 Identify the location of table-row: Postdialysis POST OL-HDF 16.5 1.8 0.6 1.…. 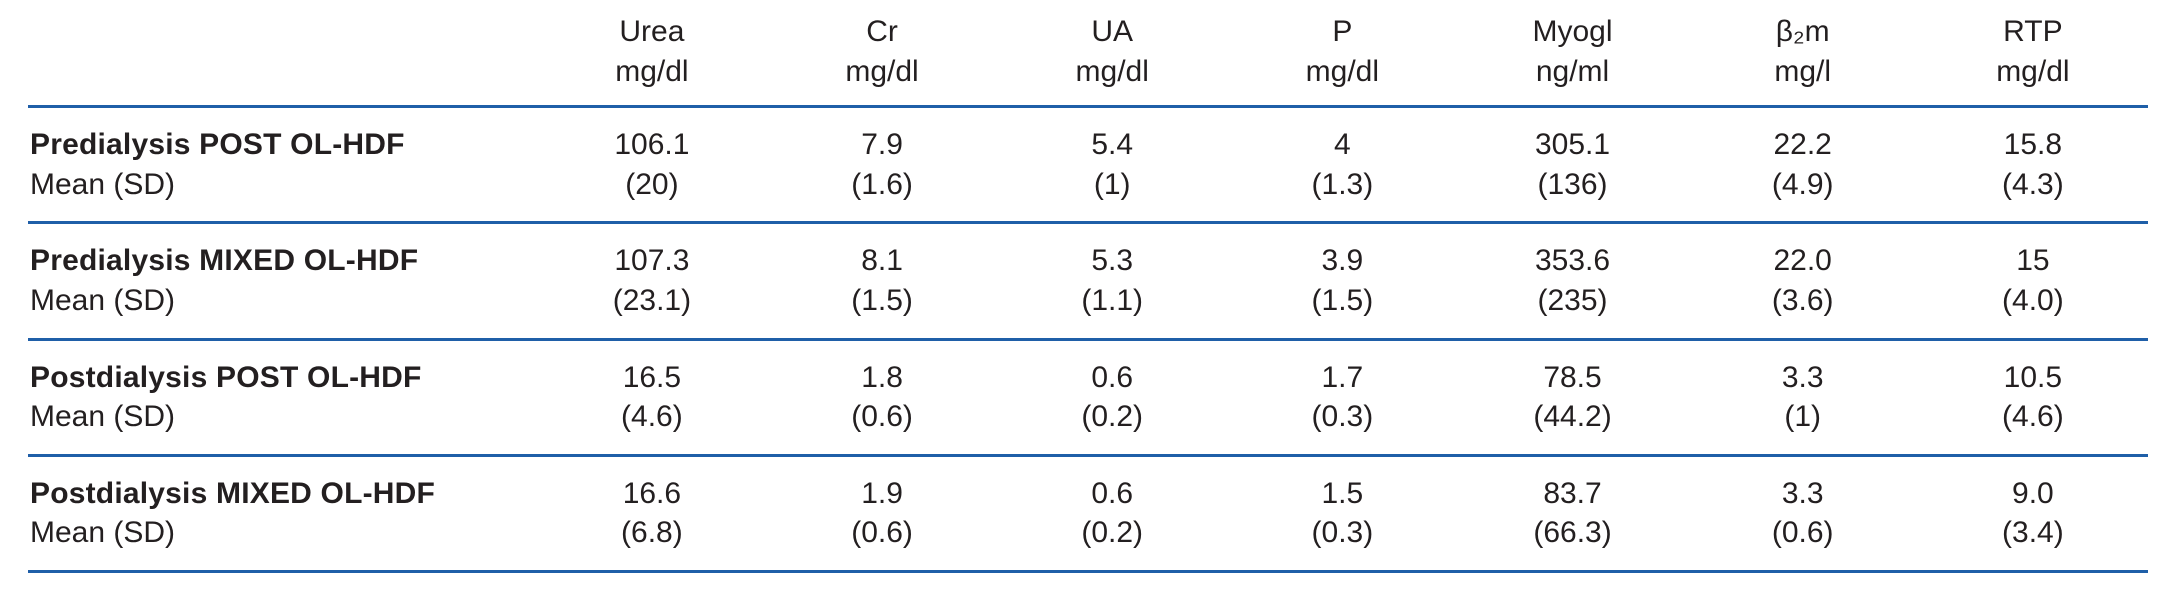
(1088, 368).